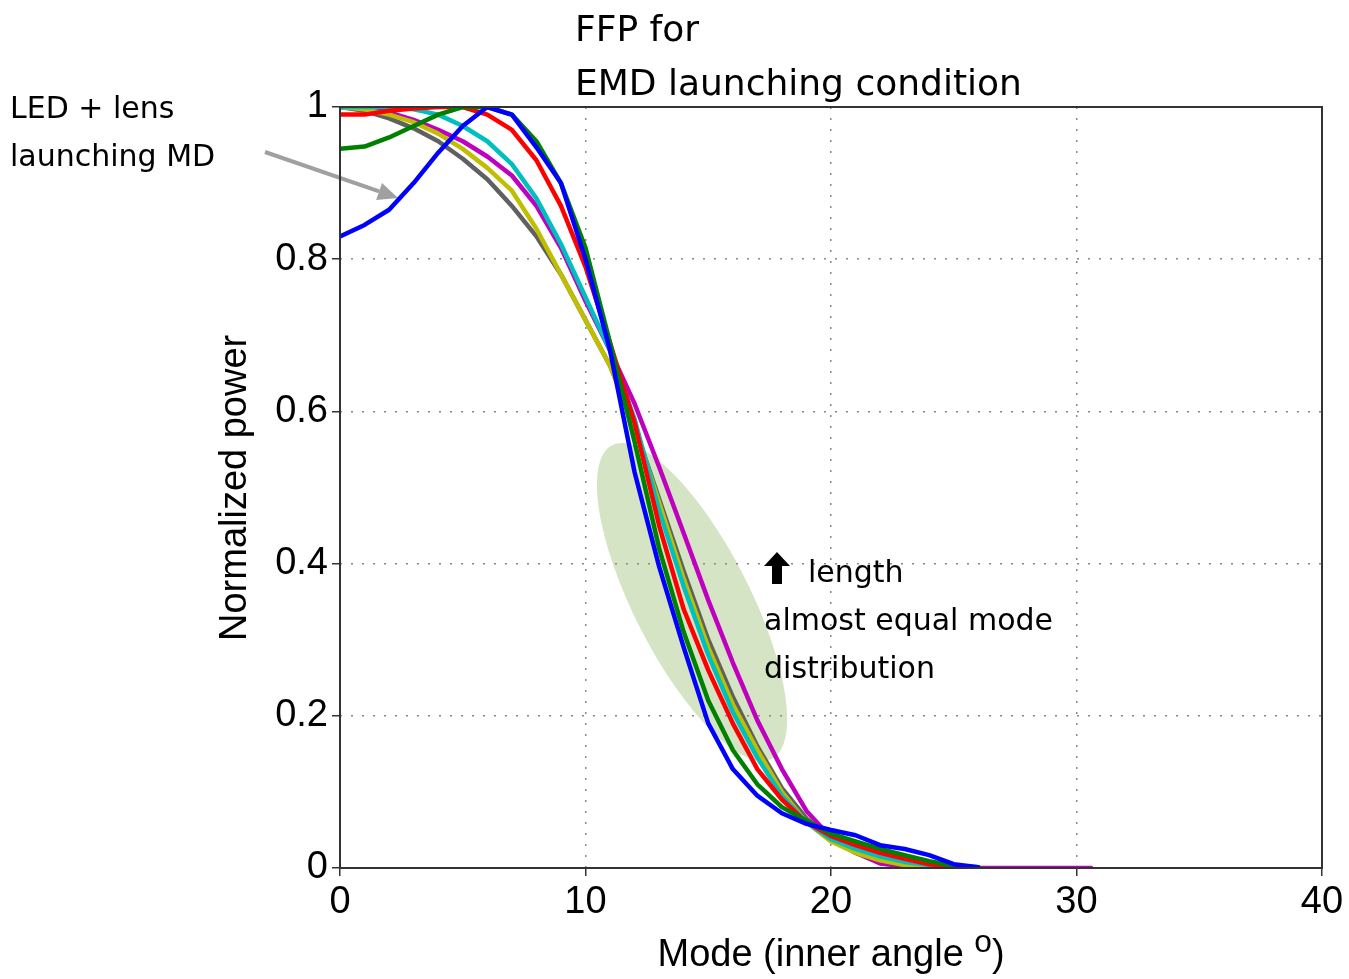 The image size is (1349, 979). What do you see at coordinates (585, 900) in the screenshot?
I see `x-tick-label: 10` at bounding box center [585, 900].